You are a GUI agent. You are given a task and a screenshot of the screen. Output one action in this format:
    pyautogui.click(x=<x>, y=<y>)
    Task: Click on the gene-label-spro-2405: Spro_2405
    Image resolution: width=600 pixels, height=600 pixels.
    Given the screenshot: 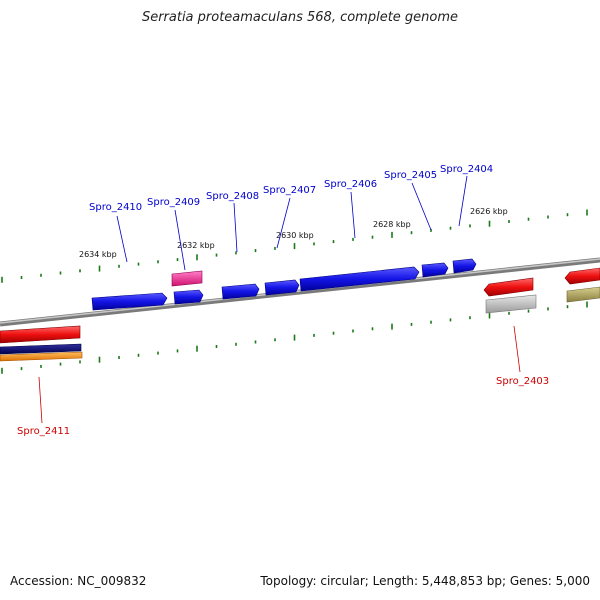 What is the action you would take?
    pyautogui.click(x=410, y=175)
    